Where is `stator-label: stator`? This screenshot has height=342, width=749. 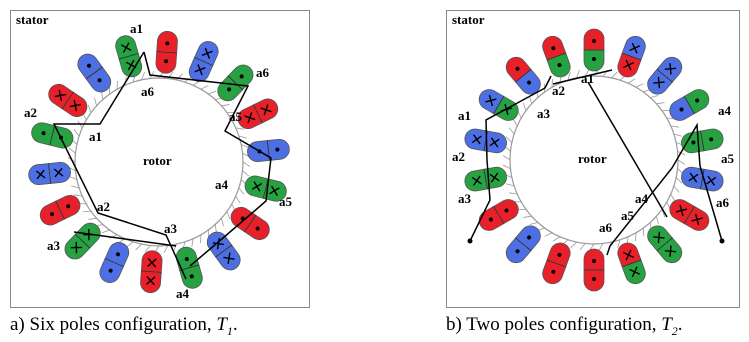
stator-label: stator is located at coordinates (468, 19).